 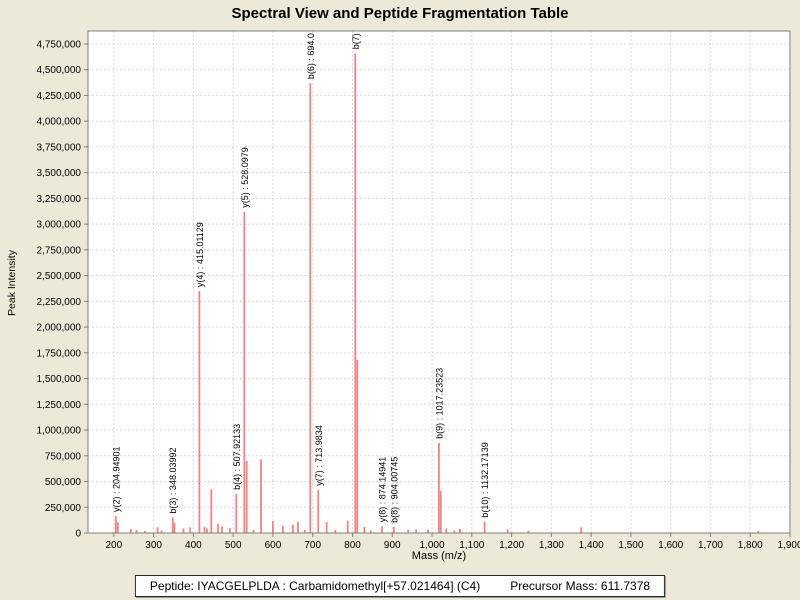 What do you see at coordinates (392, 545) in the screenshot?
I see `x-tick-label: 900` at bounding box center [392, 545].